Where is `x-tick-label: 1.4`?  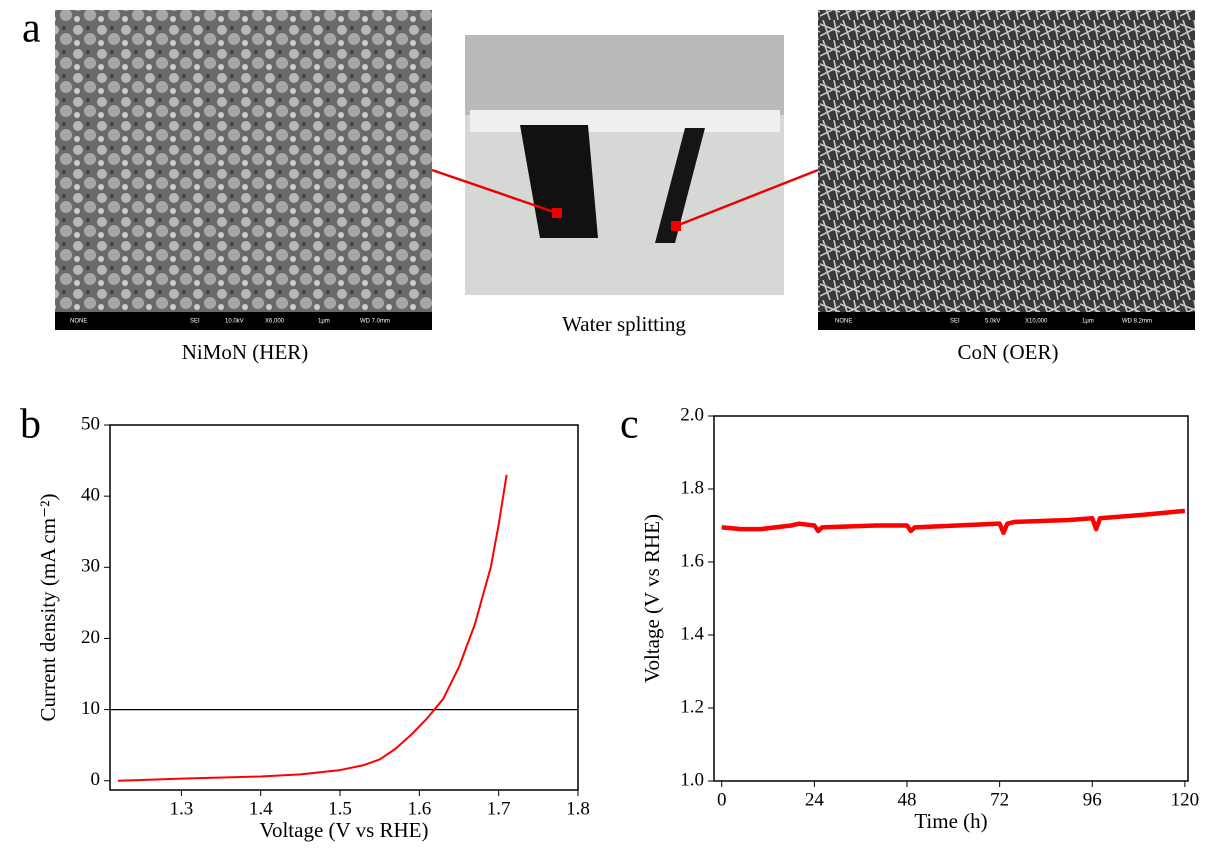
x-tick-label: 1.4 is located at coordinates (261, 808).